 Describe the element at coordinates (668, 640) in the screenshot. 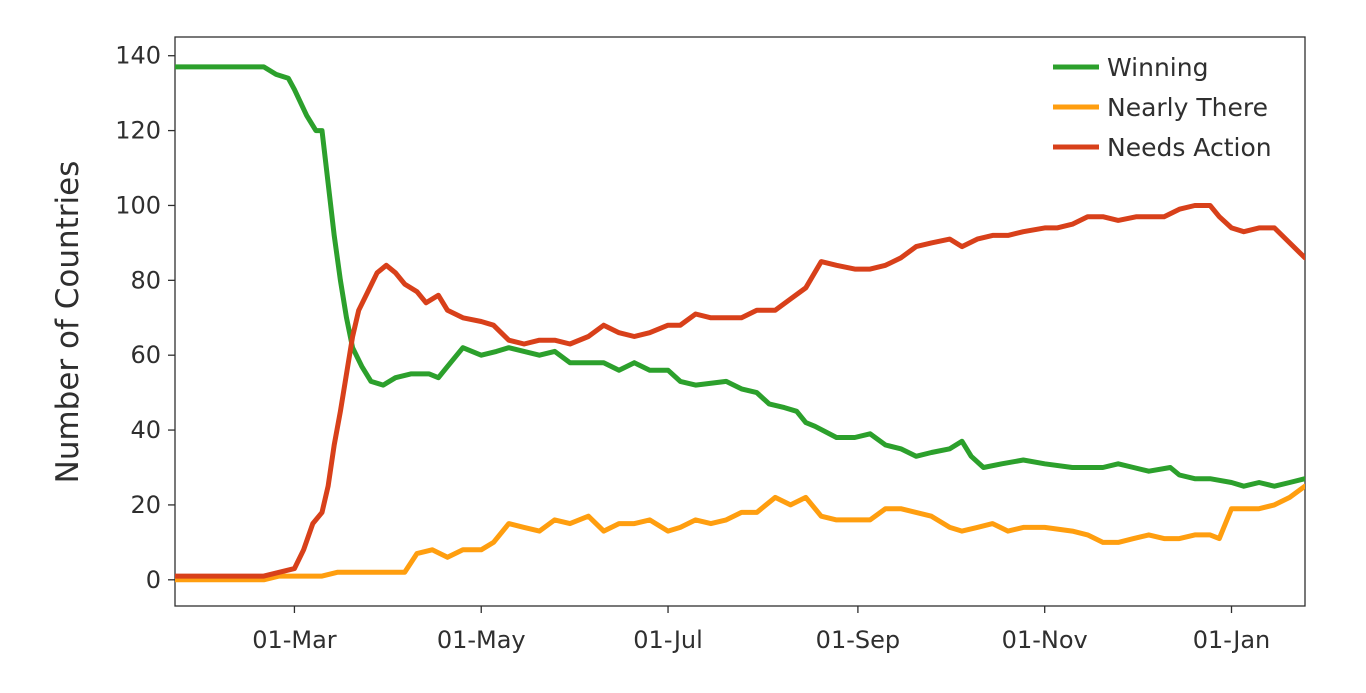

I see `x-tick-label: 01-Jul` at that location.